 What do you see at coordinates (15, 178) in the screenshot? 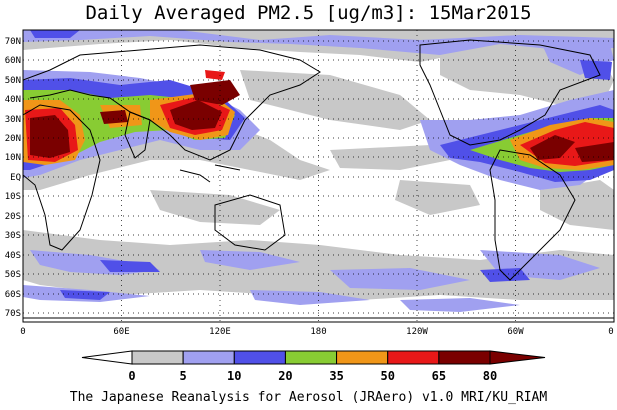
I see `lat-label: EQ` at bounding box center [15, 178].